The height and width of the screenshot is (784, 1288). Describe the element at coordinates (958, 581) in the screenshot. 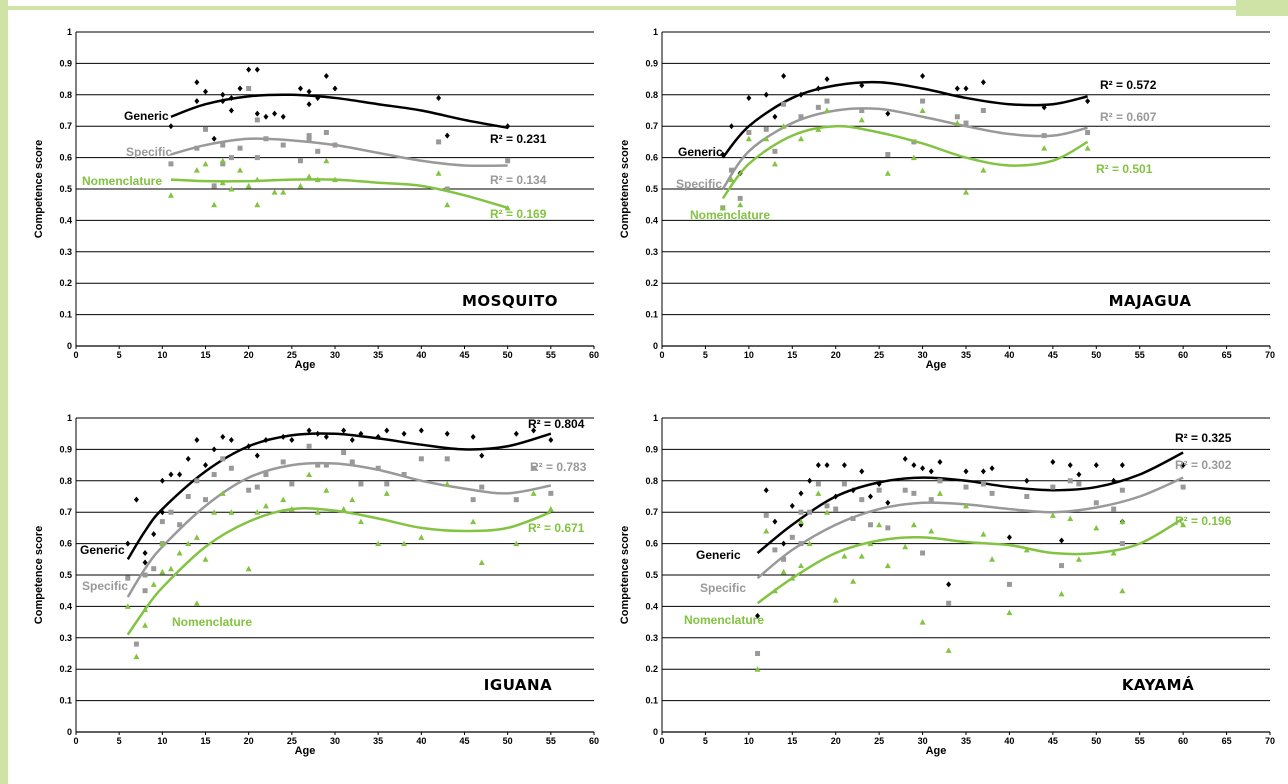

I see `series-nomenclature: Nomenclature R² = 0.196` at that location.